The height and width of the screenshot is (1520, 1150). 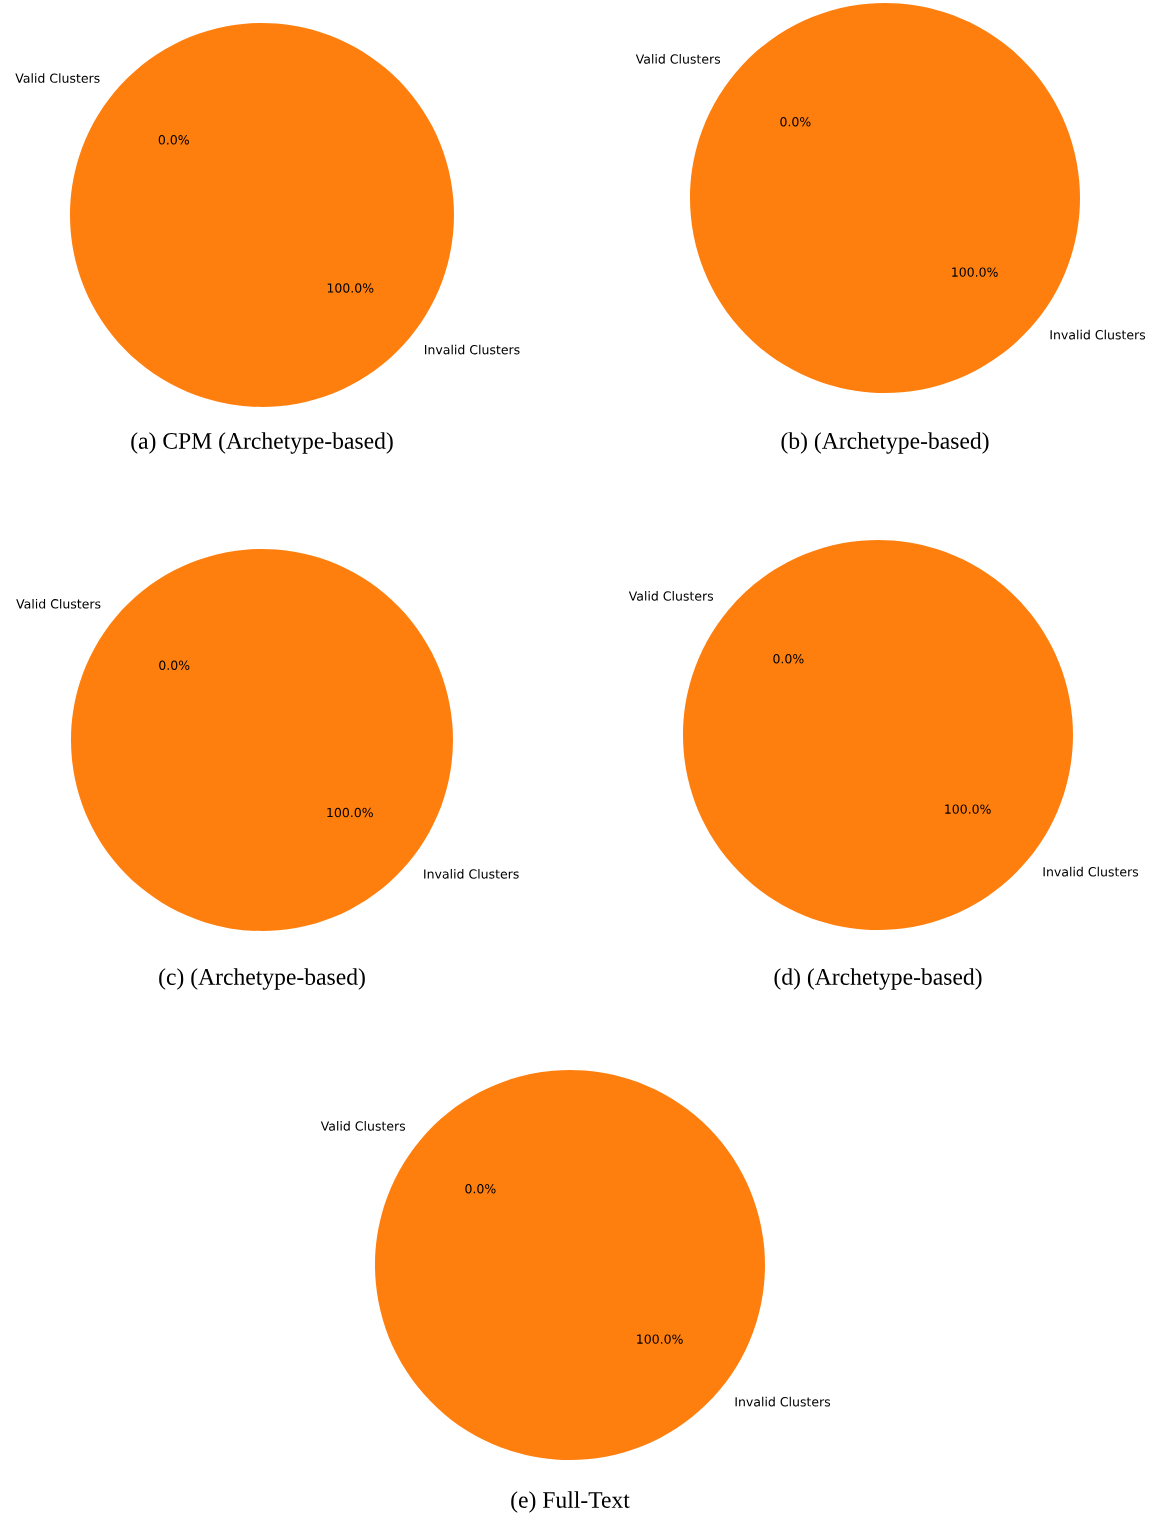 What do you see at coordinates (885, 443) in the screenshot?
I see `text: (b) (Archetype-based)` at bounding box center [885, 443].